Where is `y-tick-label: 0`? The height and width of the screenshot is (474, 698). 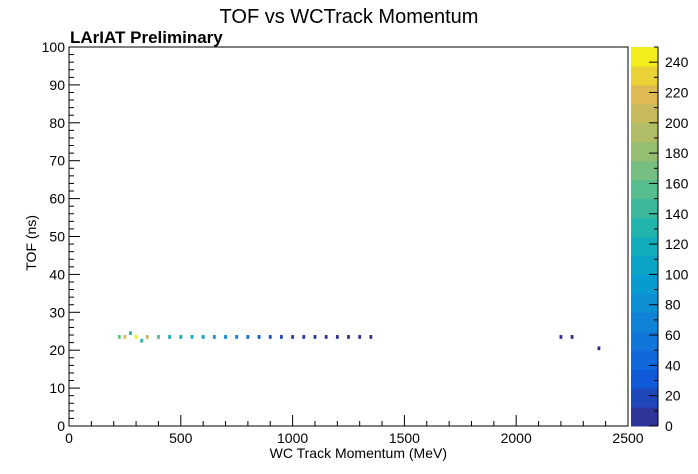 y-tick-label: 0 is located at coordinates (61, 426).